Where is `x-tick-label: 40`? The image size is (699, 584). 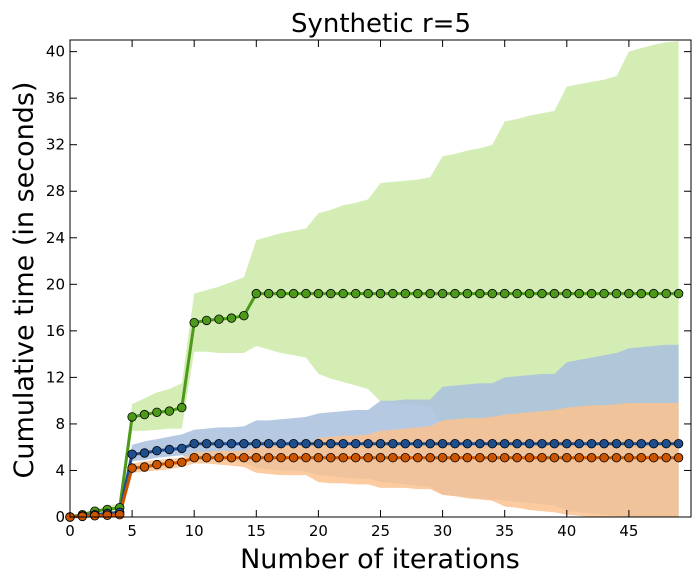
x-tick-label: 40 is located at coordinates (566, 531).